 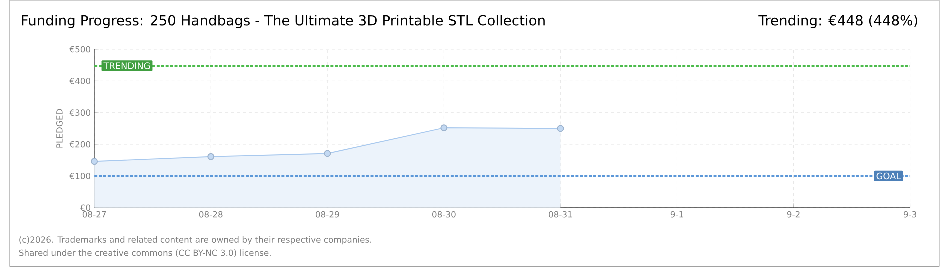 I want to click on x-tick-label: 9-1, so click(x=677, y=214).